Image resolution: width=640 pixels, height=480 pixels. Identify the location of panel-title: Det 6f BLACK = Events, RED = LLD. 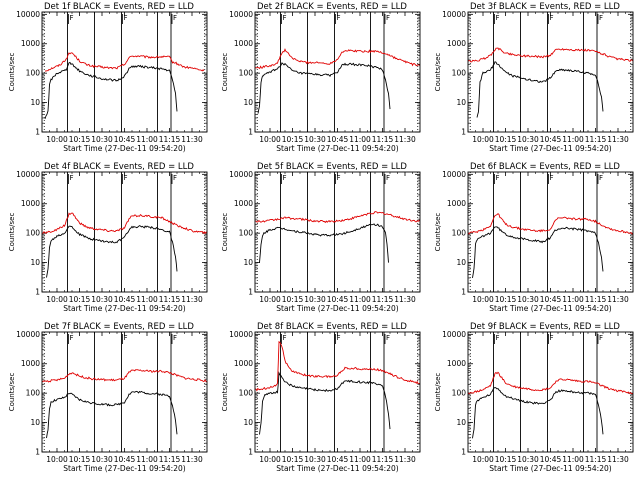
(545, 167).